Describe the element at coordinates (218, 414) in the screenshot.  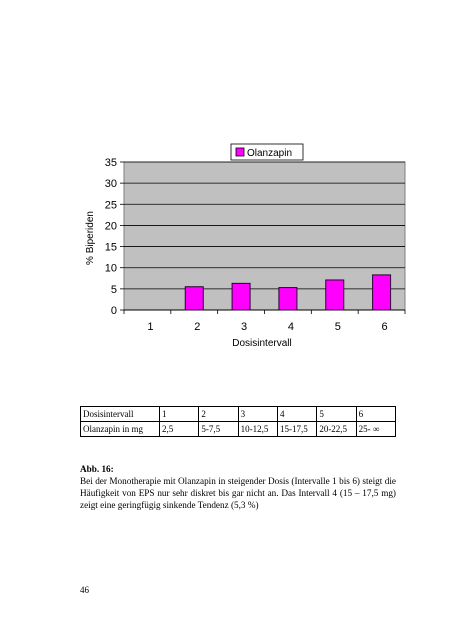
I see `table-cell: 2` at that location.